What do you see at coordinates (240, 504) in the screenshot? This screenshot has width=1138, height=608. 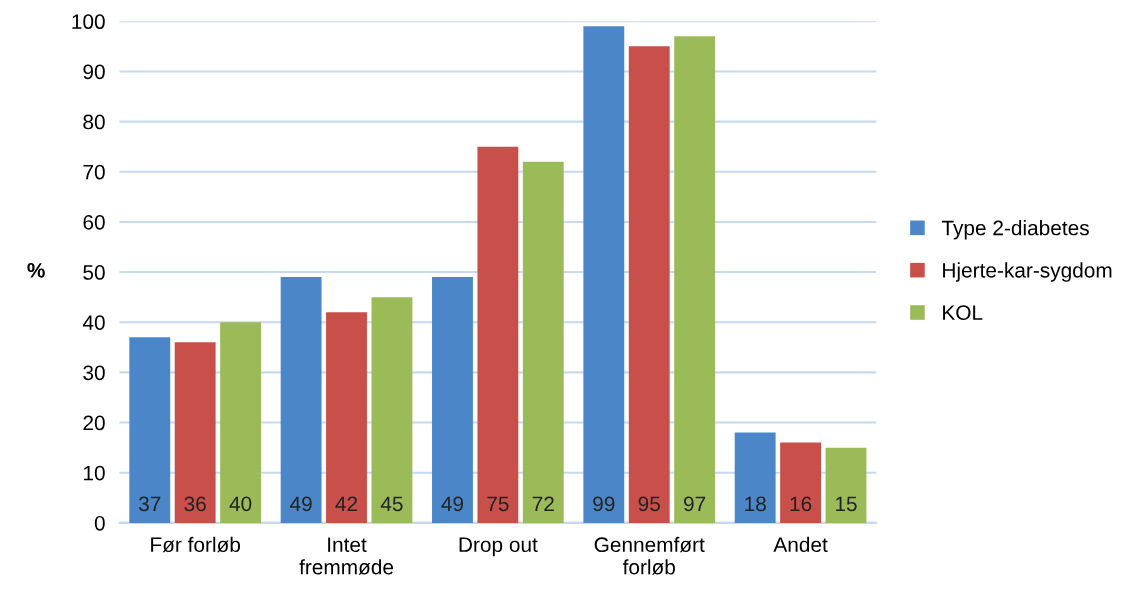 I see `data-label: 40` at bounding box center [240, 504].